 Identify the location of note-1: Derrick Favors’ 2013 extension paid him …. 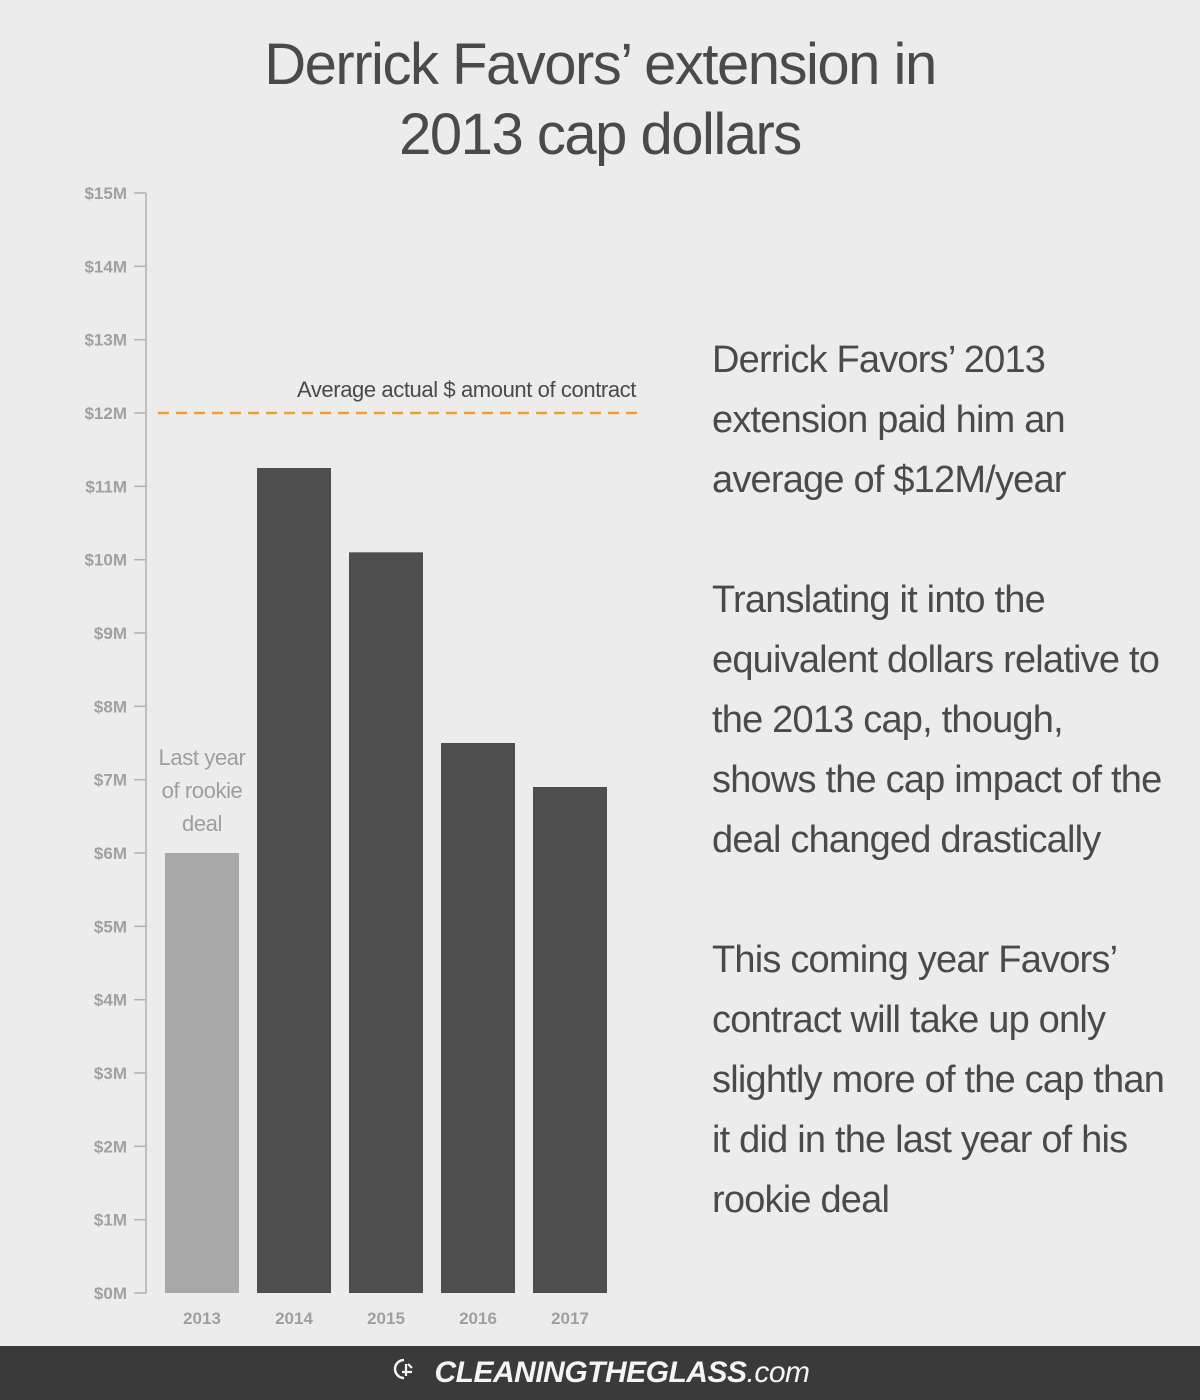
(889, 420).